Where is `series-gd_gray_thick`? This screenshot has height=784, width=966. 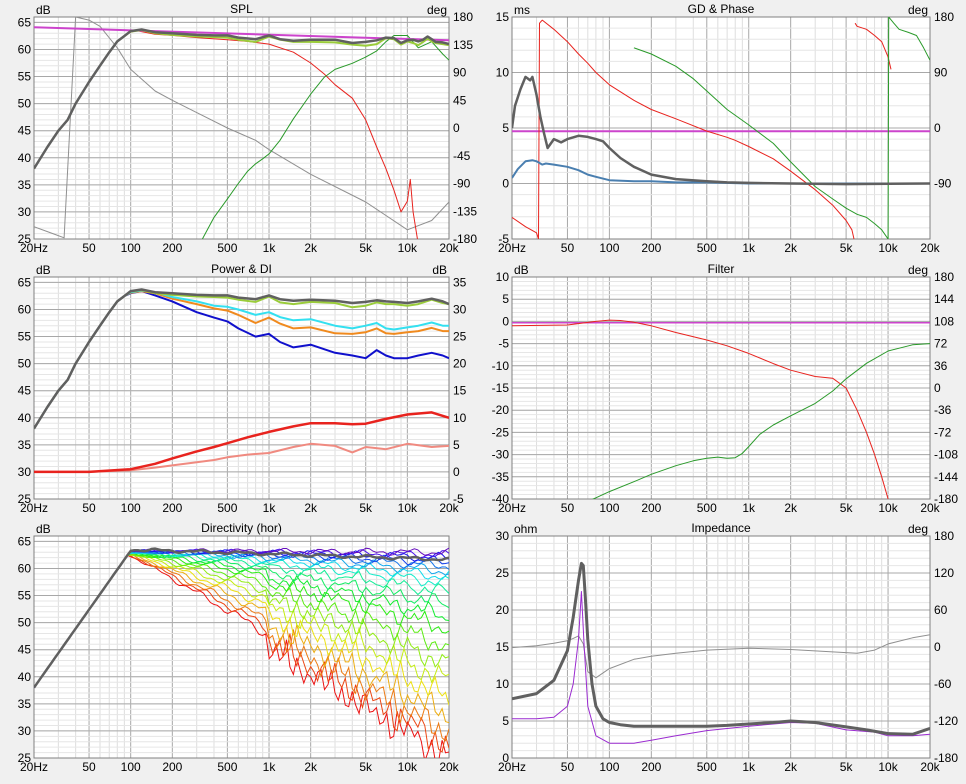
series-gd_gray_thick is located at coordinates (721, 130).